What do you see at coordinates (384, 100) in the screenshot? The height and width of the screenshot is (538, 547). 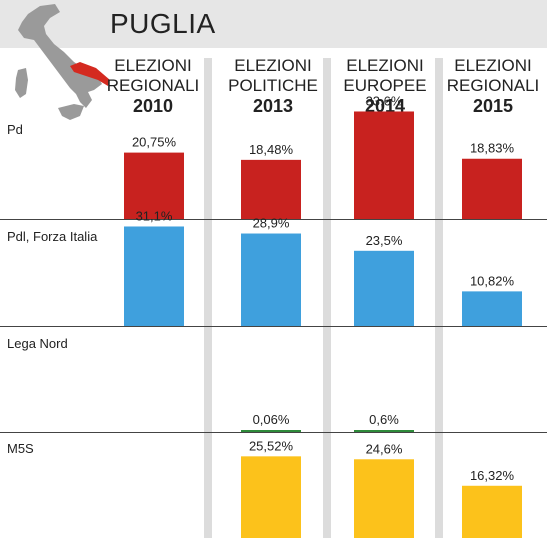 I see `data-label-0-2: 33,6%` at bounding box center [384, 100].